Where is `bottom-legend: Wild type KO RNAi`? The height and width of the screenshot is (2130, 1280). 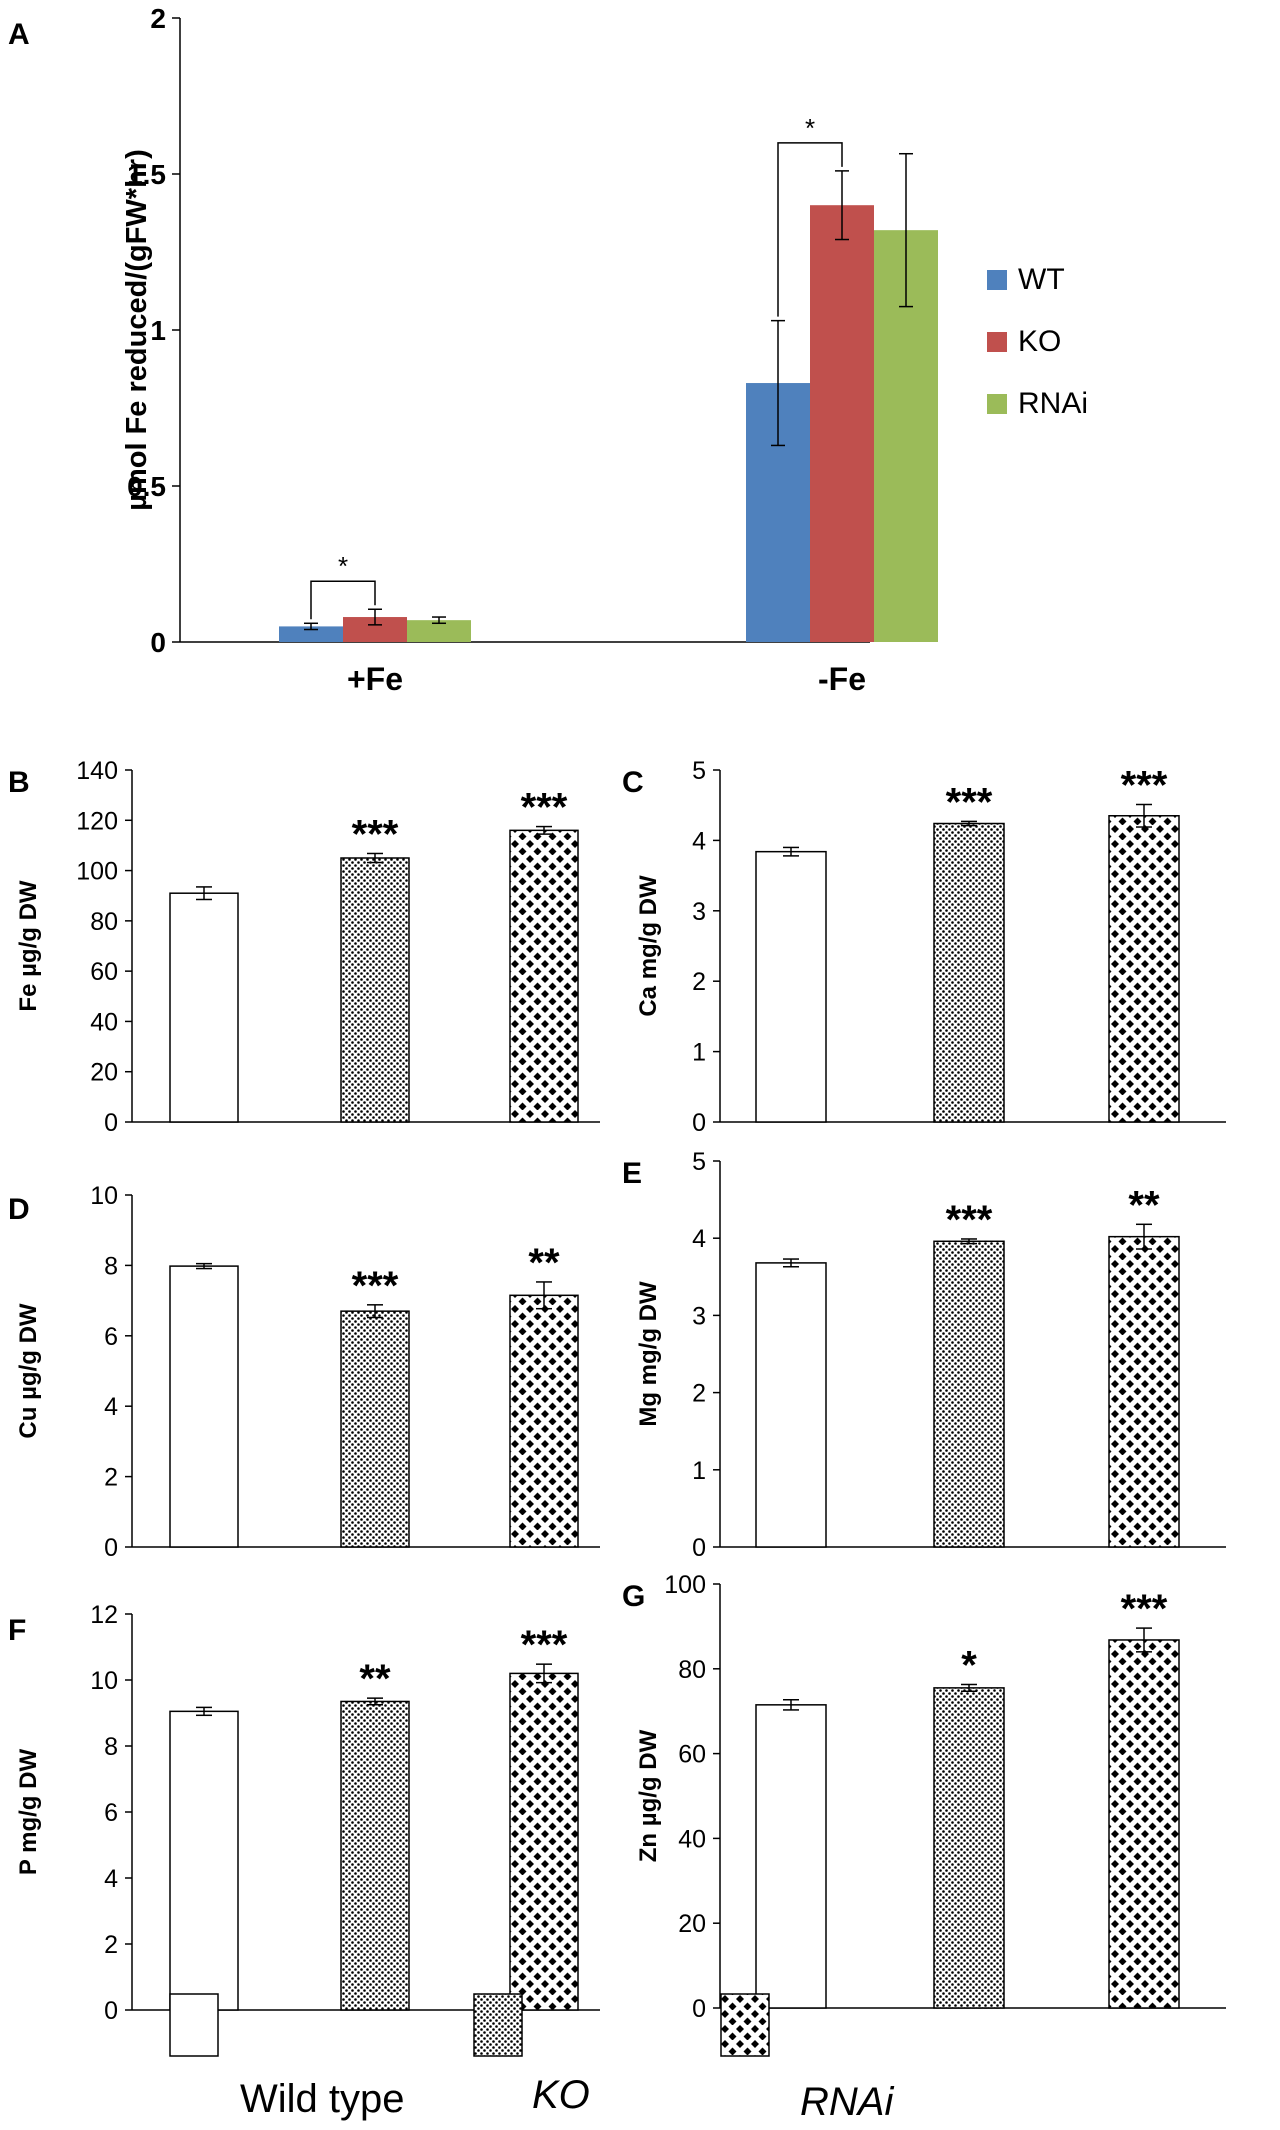 bottom-legend: Wild type KO RNAi is located at coordinates (531, 2058).